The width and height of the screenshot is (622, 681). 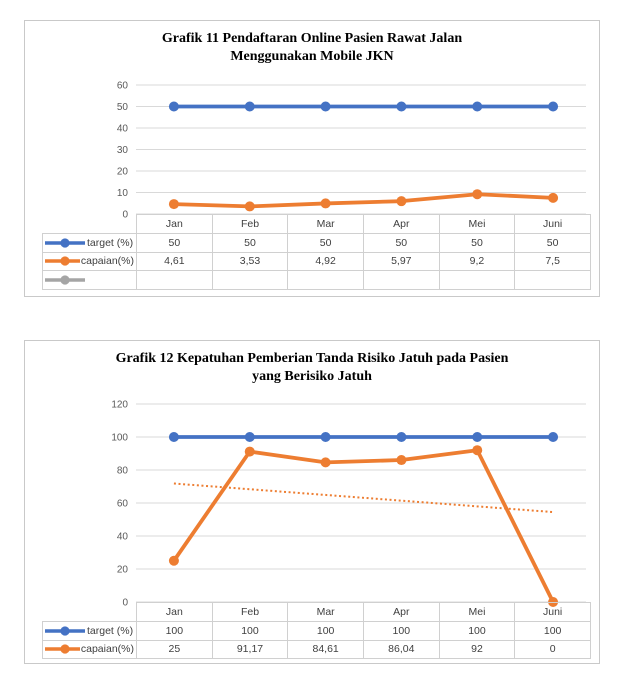 What do you see at coordinates (552, 612) in the screenshot?
I see `month-header-juni: Juni` at bounding box center [552, 612].